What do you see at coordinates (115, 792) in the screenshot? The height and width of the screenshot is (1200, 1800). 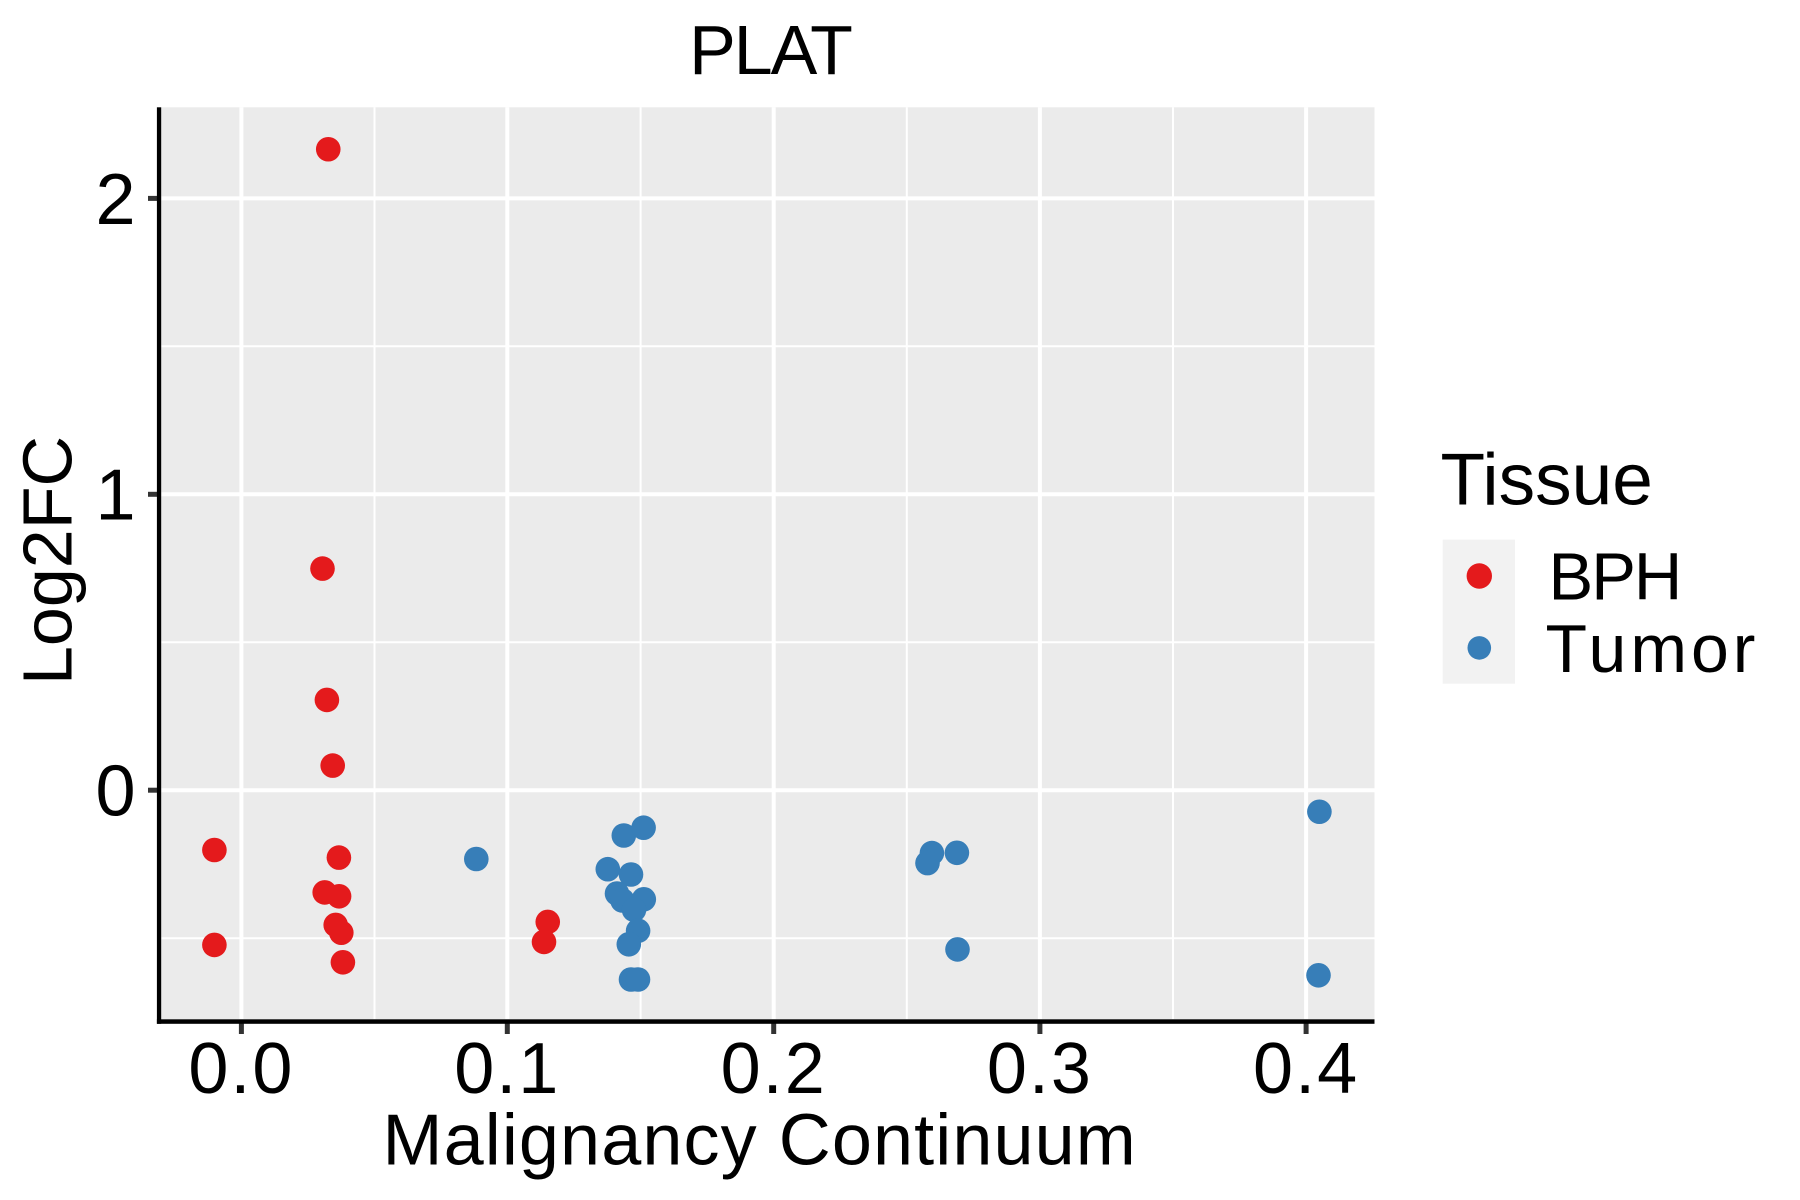 I see `svg-text: 0` at bounding box center [115, 792].